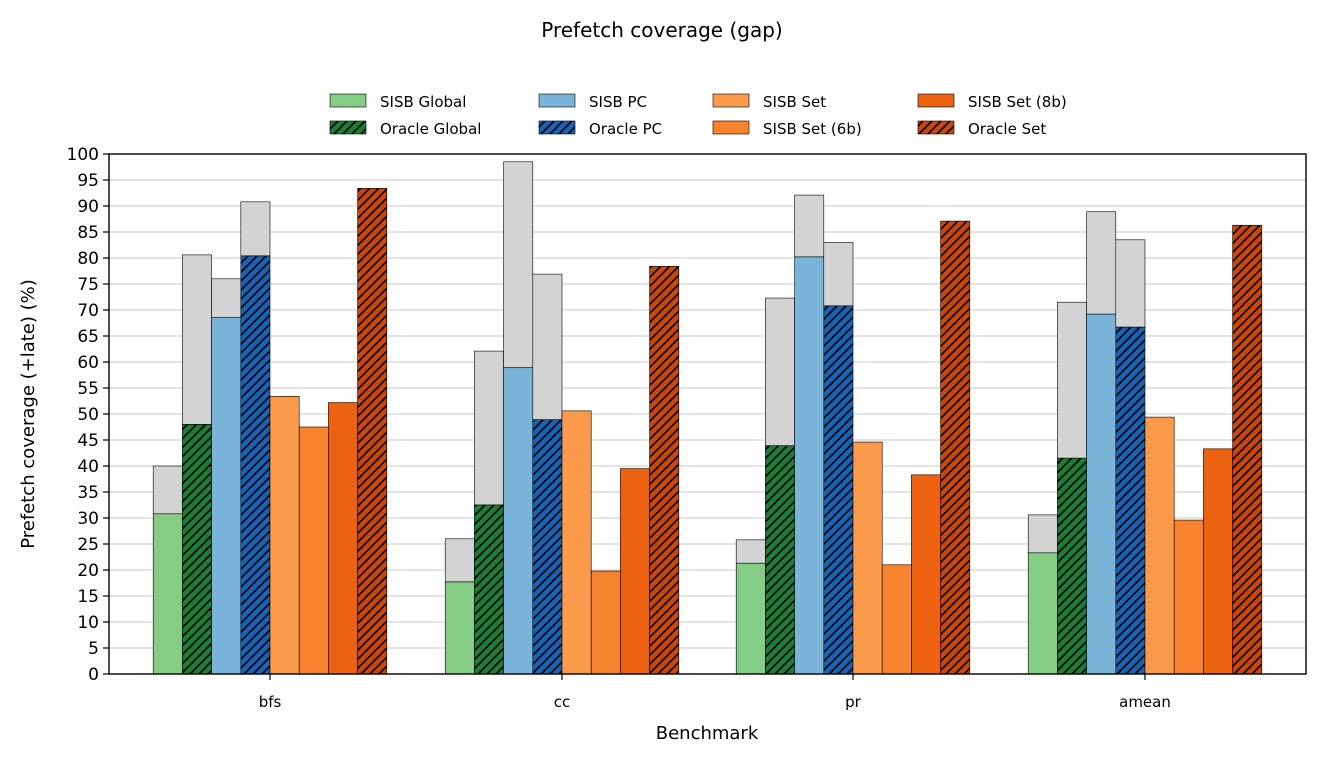  Describe the element at coordinates (88, 181) in the screenshot. I see `y-tick-label: 95` at that location.